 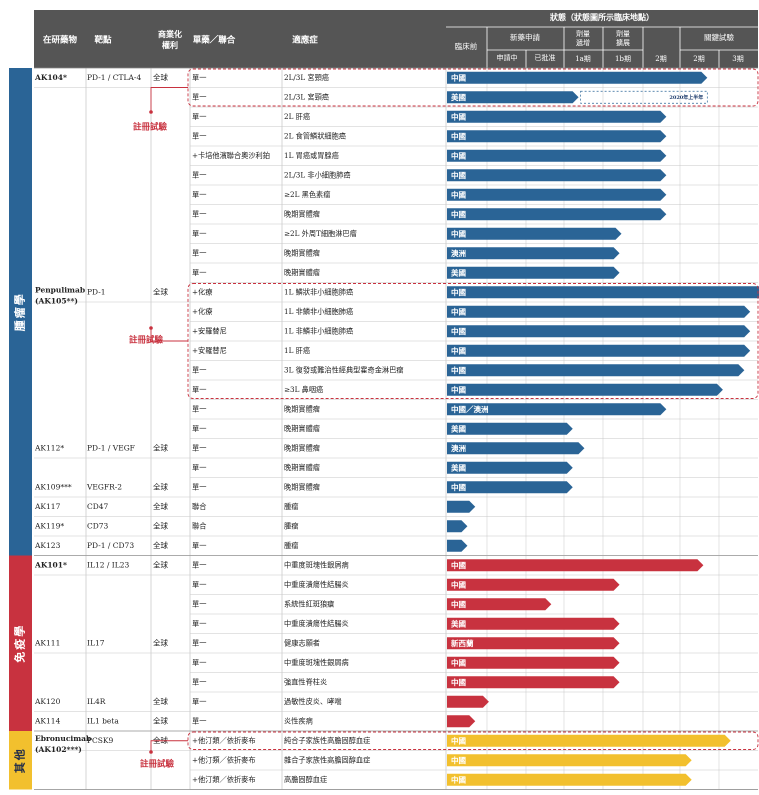 What do you see at coordinates (623, 42) in the screenshot?
I see `header-dose-expansion-2: 擴展` at bounding box center [623, 42].